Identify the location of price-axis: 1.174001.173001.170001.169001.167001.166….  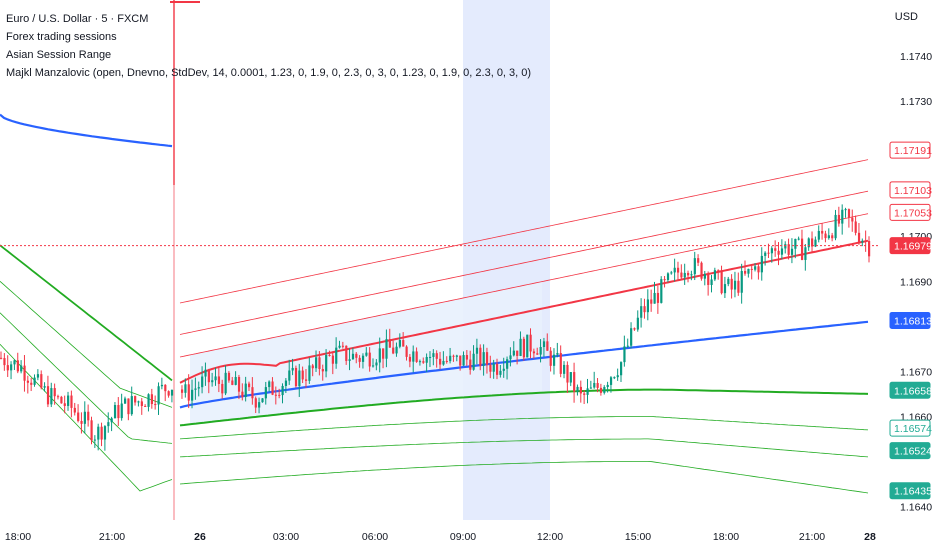
(916, 282).